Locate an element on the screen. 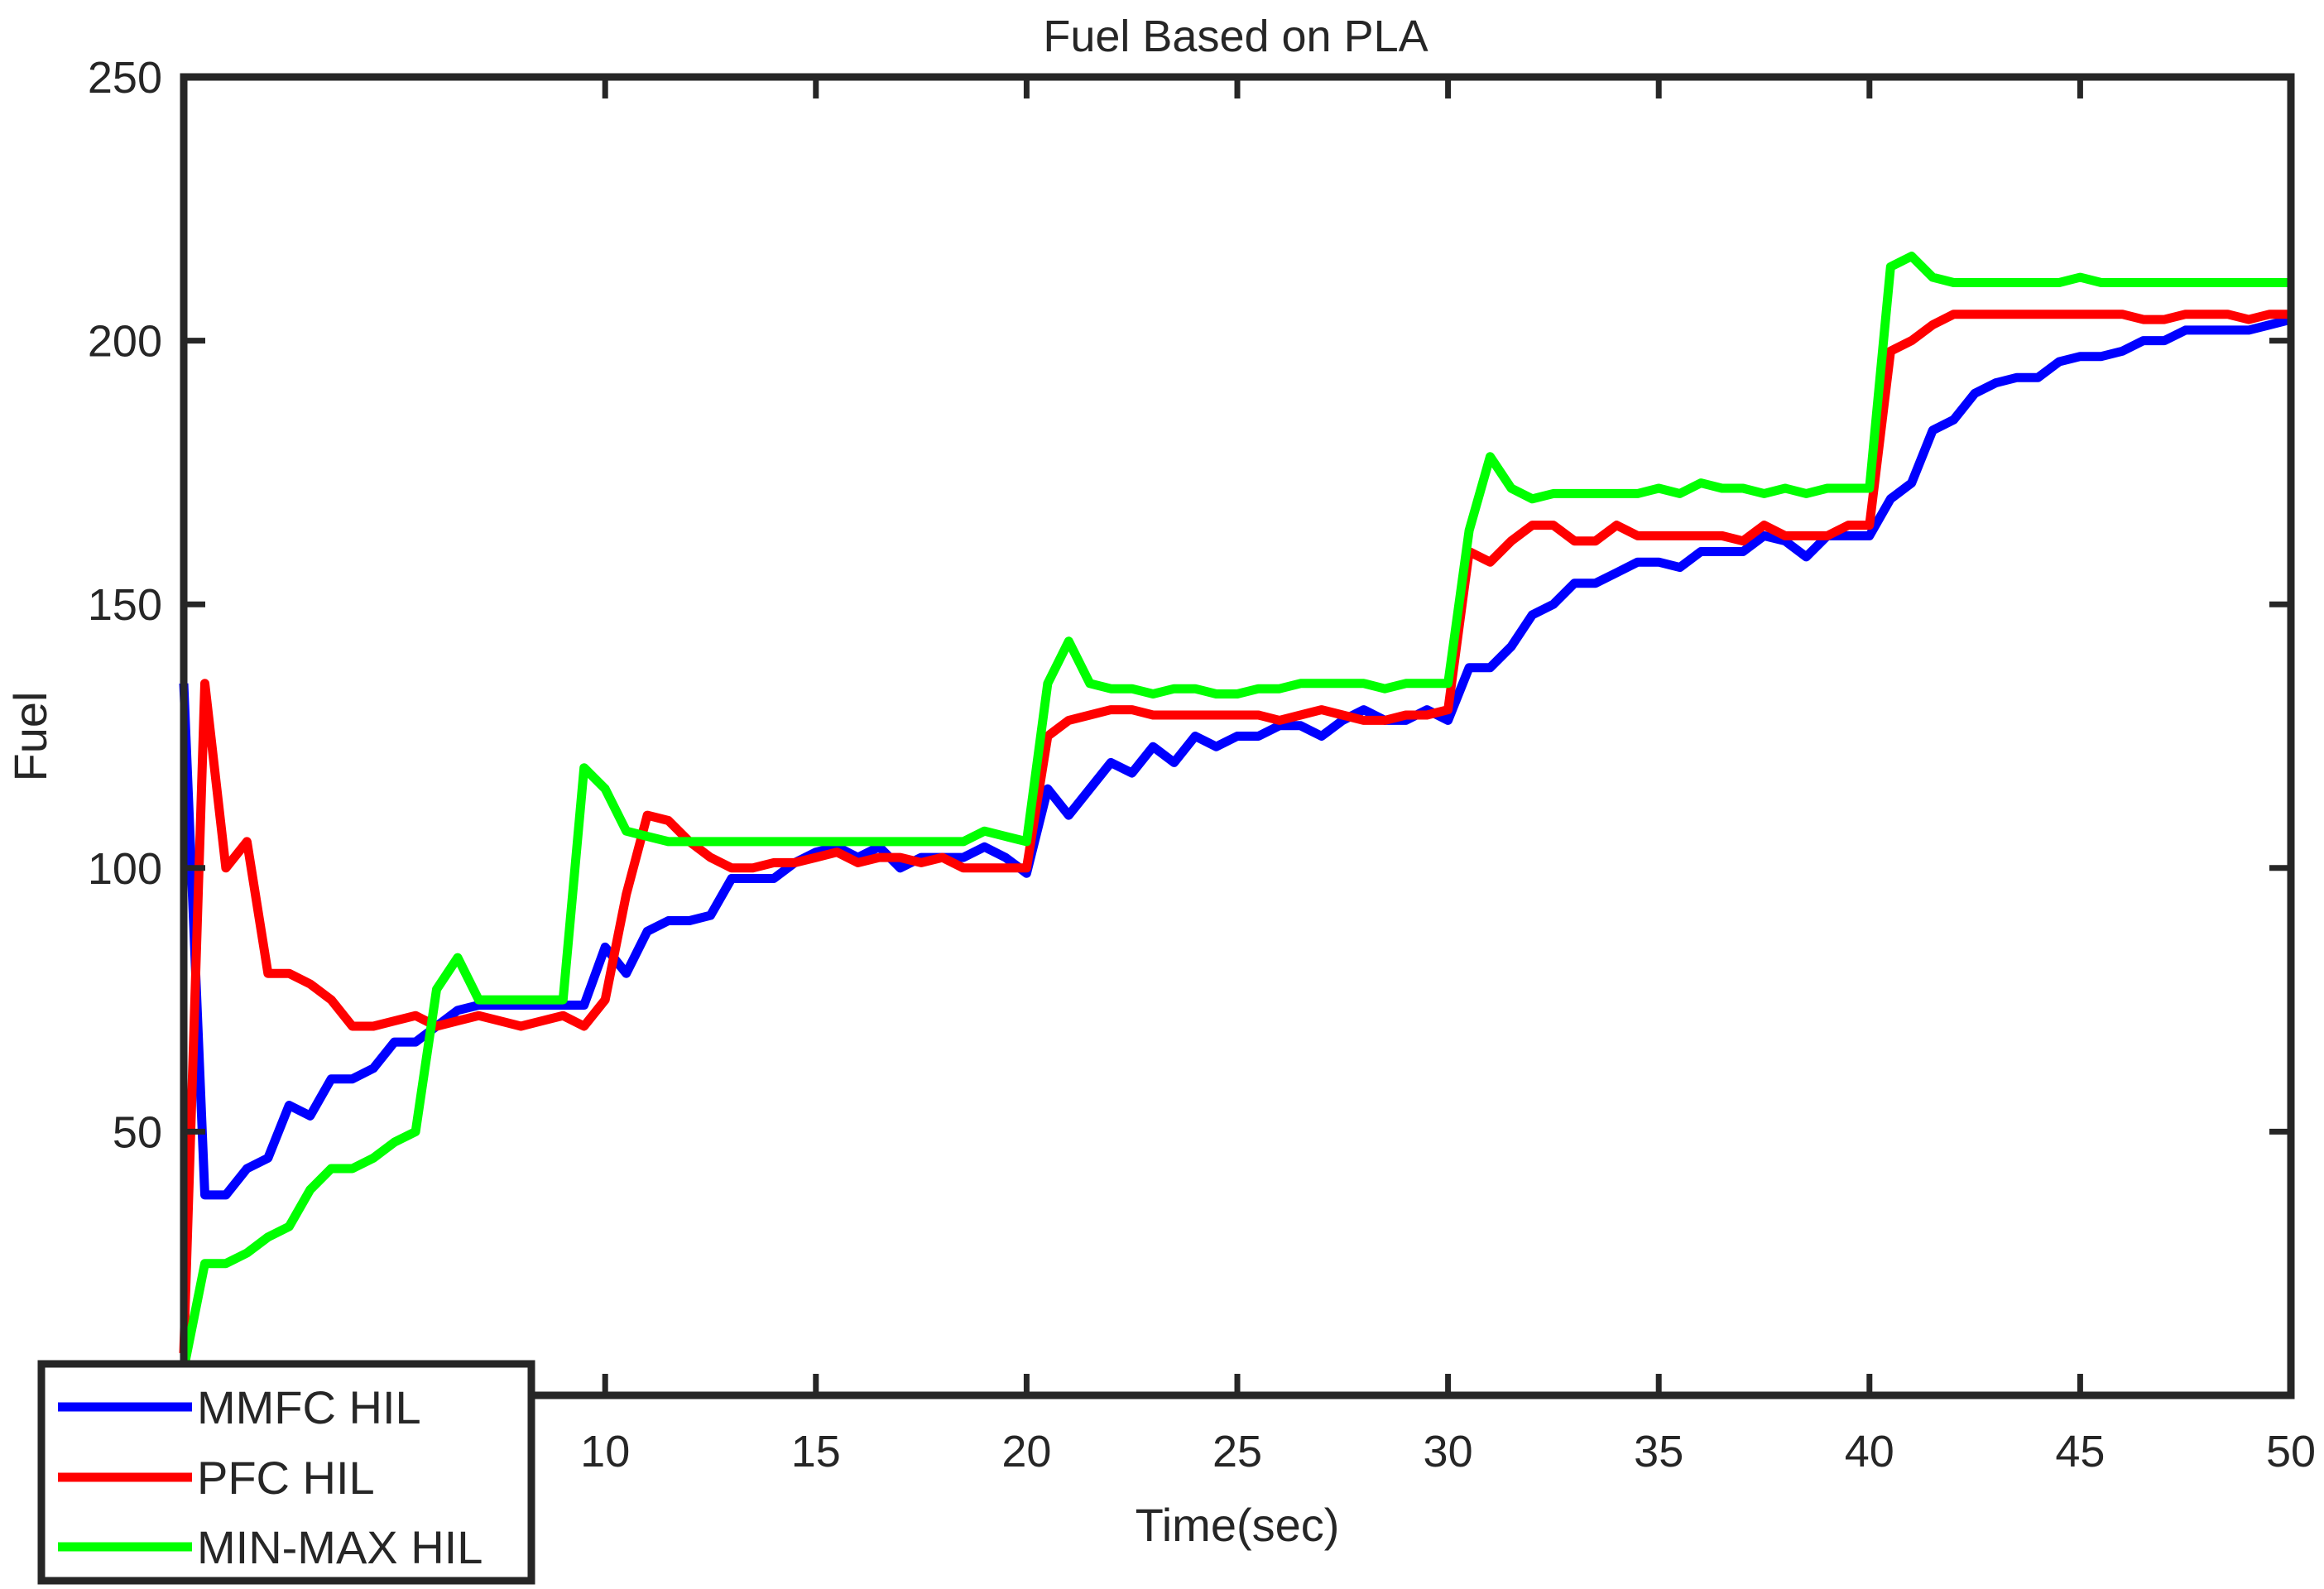 Image resolution: width=2324 pixels, height=1589 pixels. x-tick-label: 50 is located at coordinates (2291, 1452).